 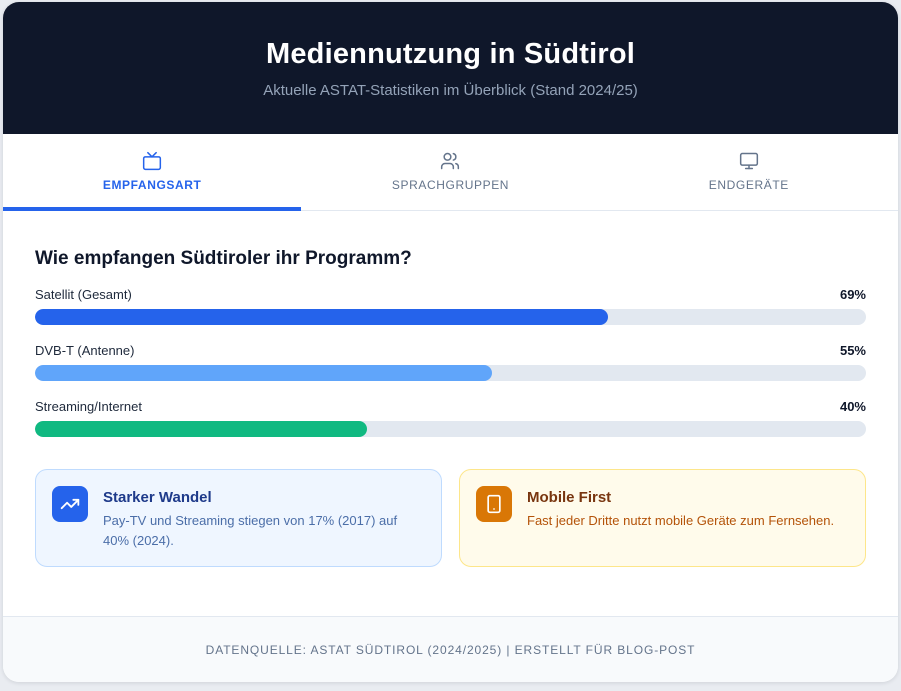 I want to click on bar-value: 40%, so click(x=852, y=406).